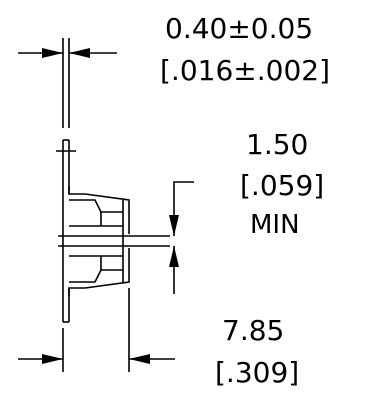 The image size is (382, 399). What do you see at coordinates (174, 256) in the screenshot?
I see `min-gap-arrow-bottom` at bounding box center [174, 256].